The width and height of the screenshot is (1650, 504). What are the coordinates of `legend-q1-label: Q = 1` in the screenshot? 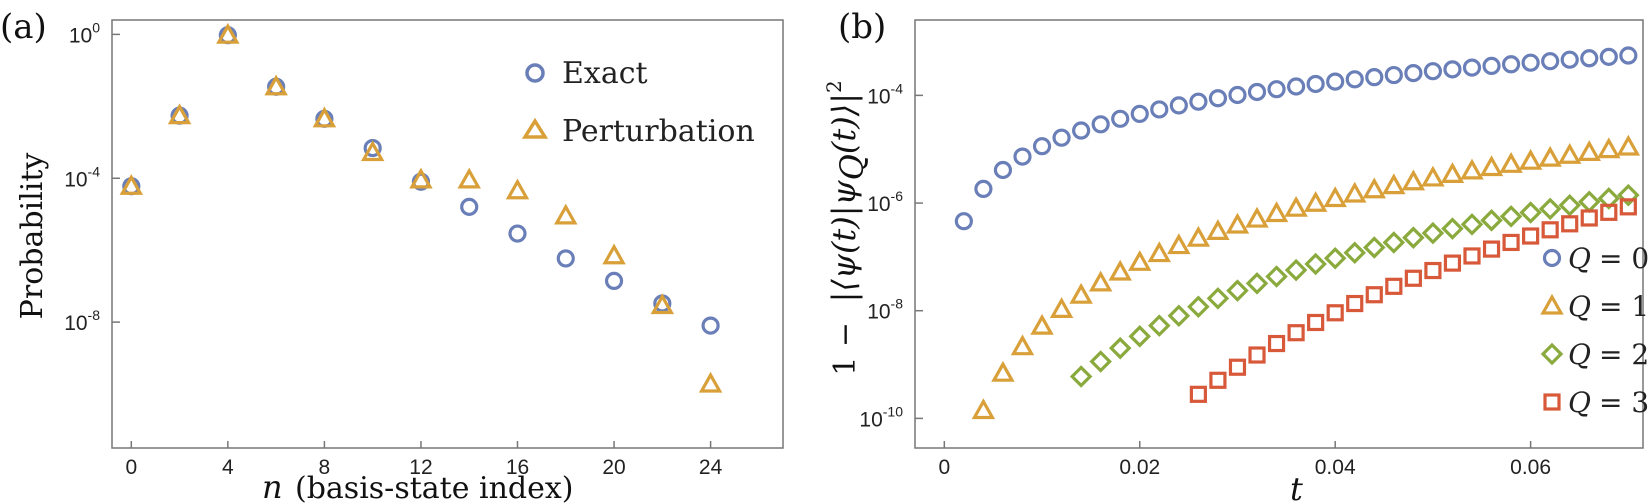 It's located at (1608, 306).